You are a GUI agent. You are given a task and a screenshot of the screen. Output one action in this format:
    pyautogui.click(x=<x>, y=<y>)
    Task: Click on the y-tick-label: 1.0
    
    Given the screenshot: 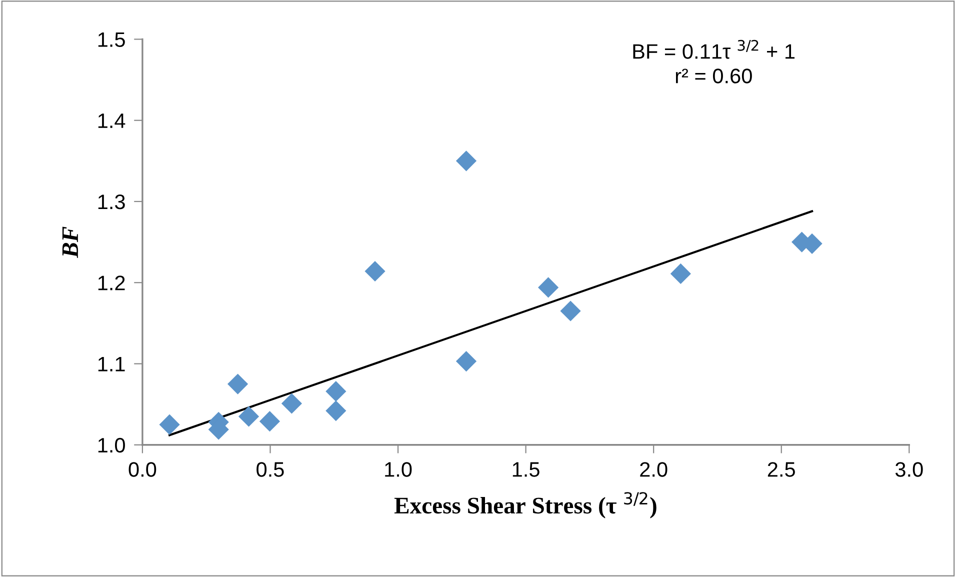 What is the action you would take?
    pyautogui.click(x=111, y=445)
    